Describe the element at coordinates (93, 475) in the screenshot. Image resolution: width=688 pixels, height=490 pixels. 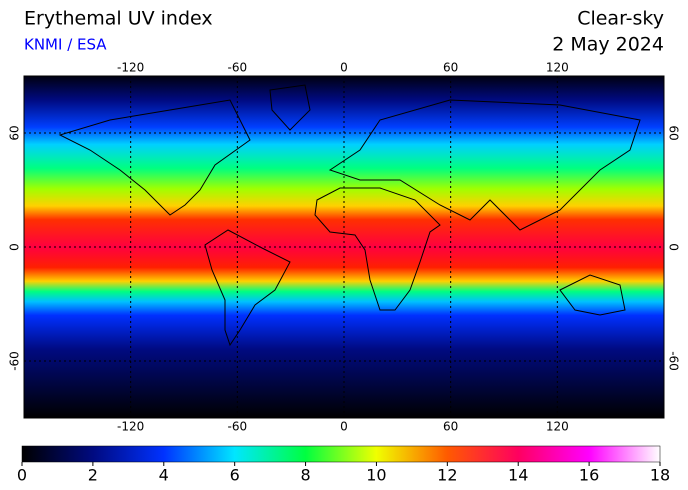
I see `colorbar-label: 2` at that location.